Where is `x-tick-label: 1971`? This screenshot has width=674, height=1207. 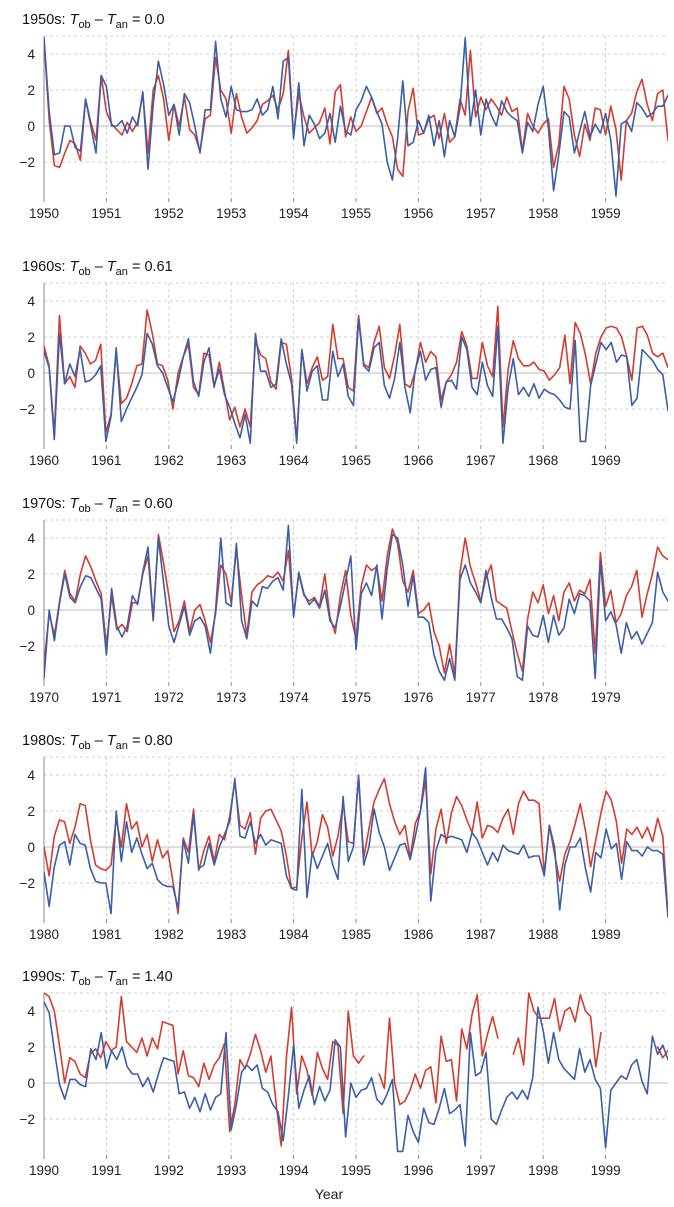
x-tick-label: 1971 is located at coordinates (106, 697).